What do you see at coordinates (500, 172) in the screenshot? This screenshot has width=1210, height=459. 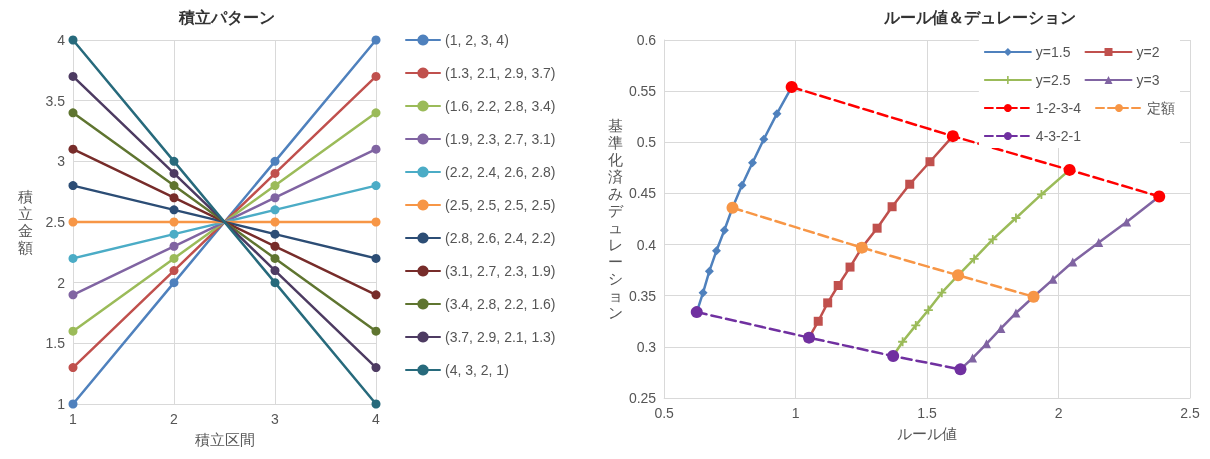 I see `legend-label: (2.2, 2.4, 2.6, 2.8)` at bounding box center [500, 172].